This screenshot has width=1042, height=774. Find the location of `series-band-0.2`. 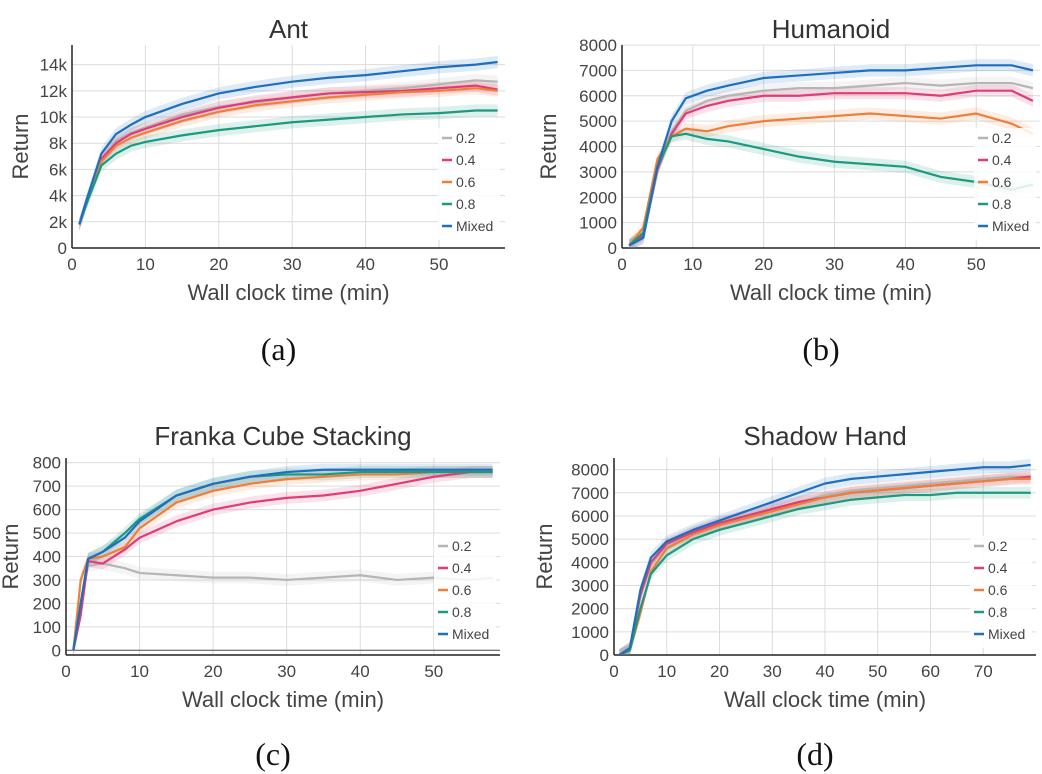

series-band-0.2 is located at coordinates (825, 562).